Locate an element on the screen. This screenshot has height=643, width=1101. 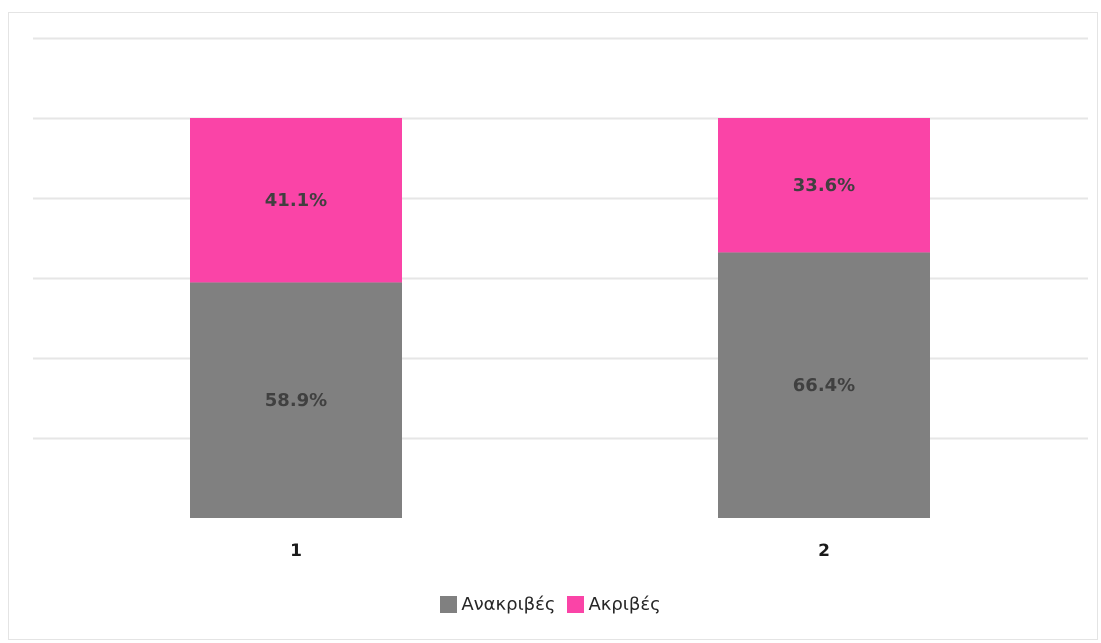
legend-item-accurate: Ακριβές is located at coordinates (614, 604).